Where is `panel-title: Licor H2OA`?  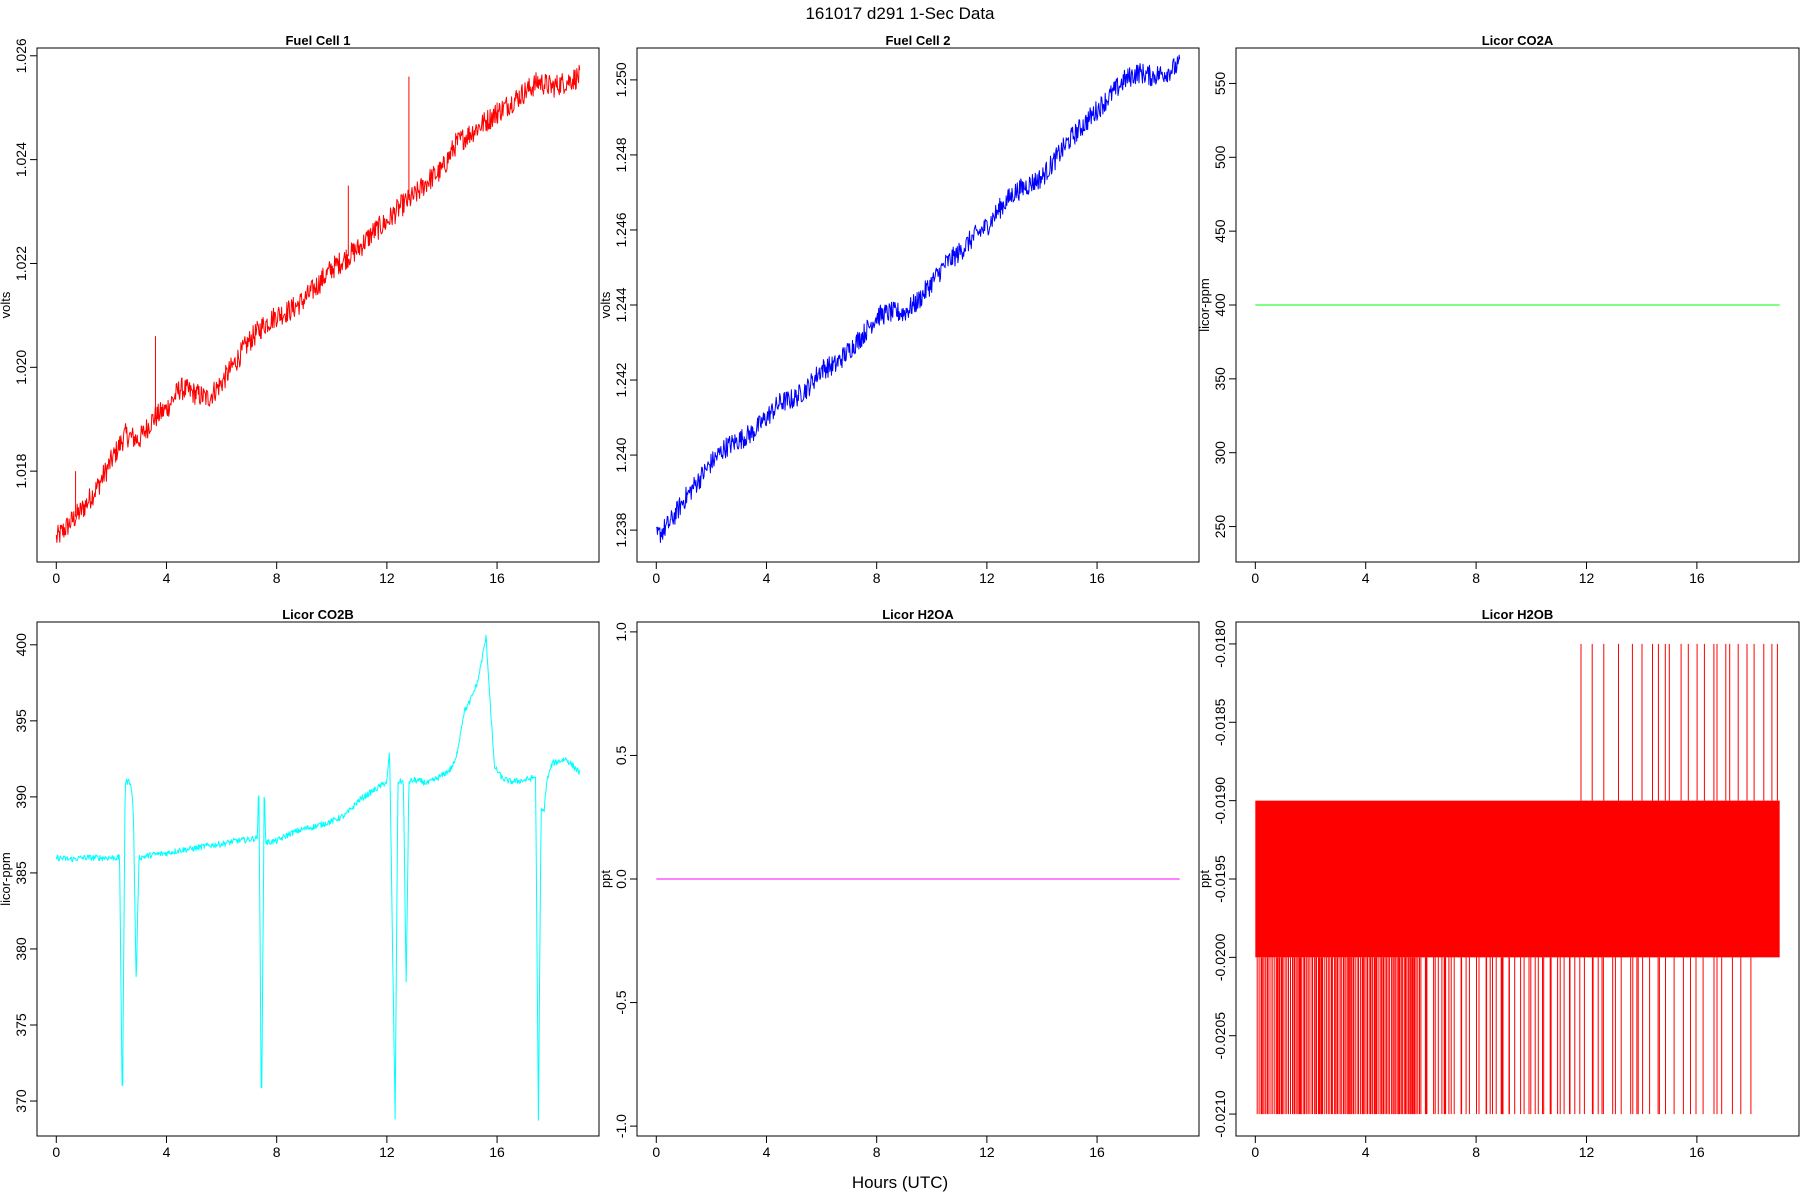 panel-title: Licor H2OA is located at coordinates (918, 614).